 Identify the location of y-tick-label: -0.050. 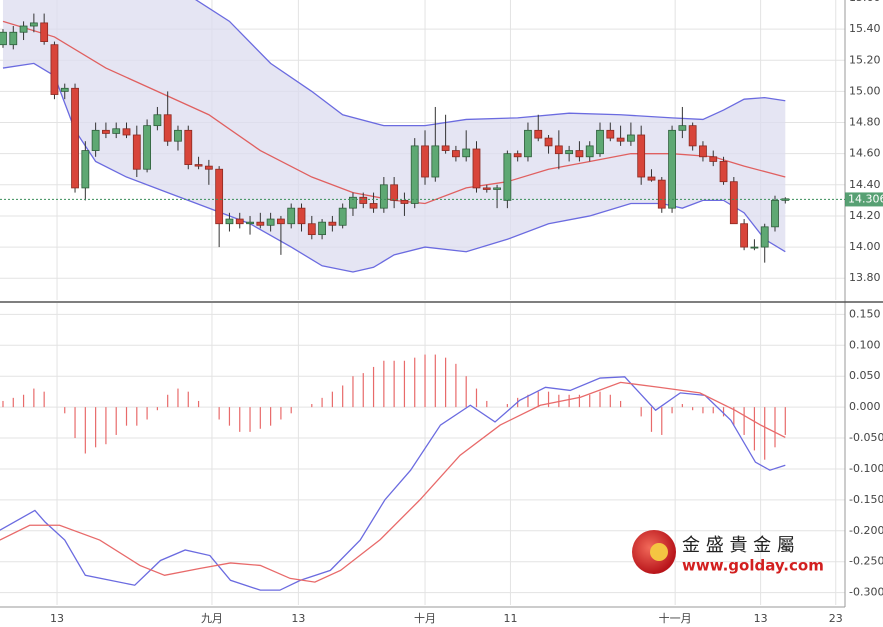
(866, 437).